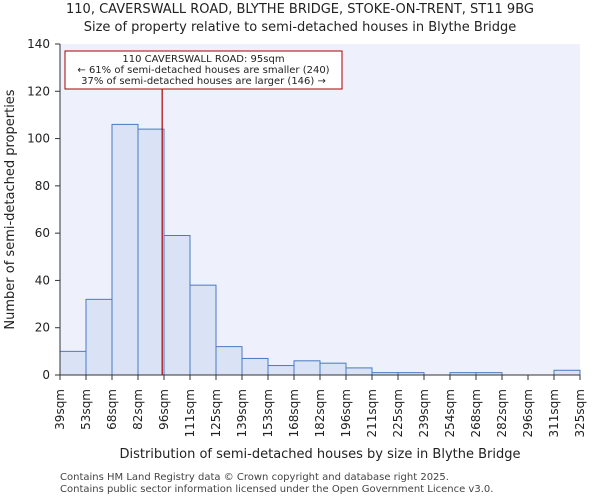  Describe the element at coordinates (125, 249) in the screenshot. I see `bar-68sqm` at that location.